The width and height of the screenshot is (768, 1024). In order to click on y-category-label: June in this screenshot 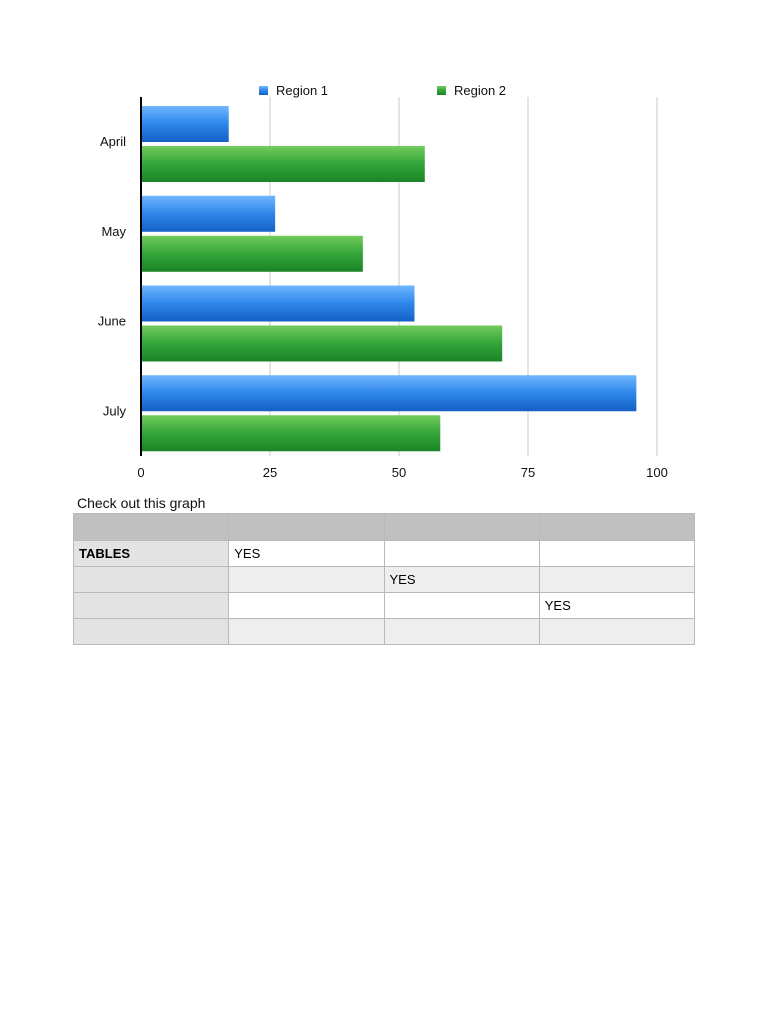, I will do `click(112, 321)`.